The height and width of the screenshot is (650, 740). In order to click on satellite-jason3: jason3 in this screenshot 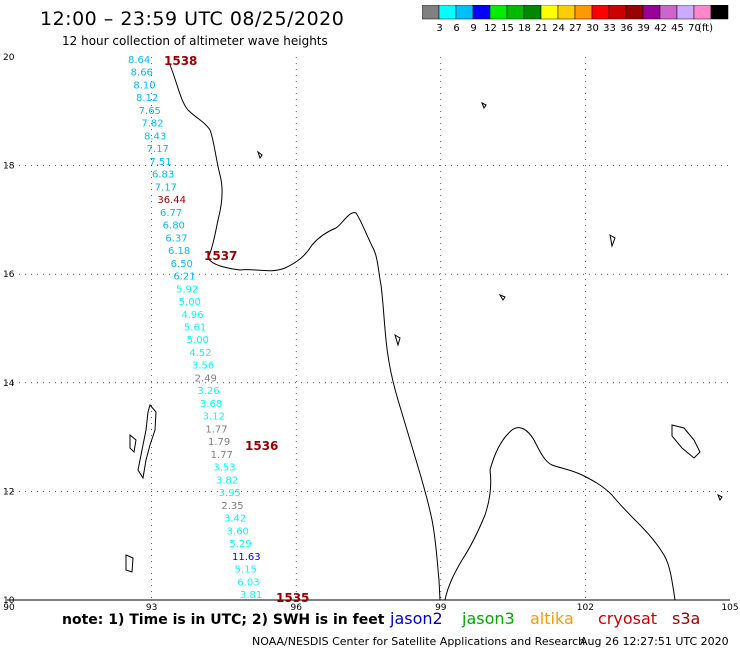, I will do `click(488, 618)`.